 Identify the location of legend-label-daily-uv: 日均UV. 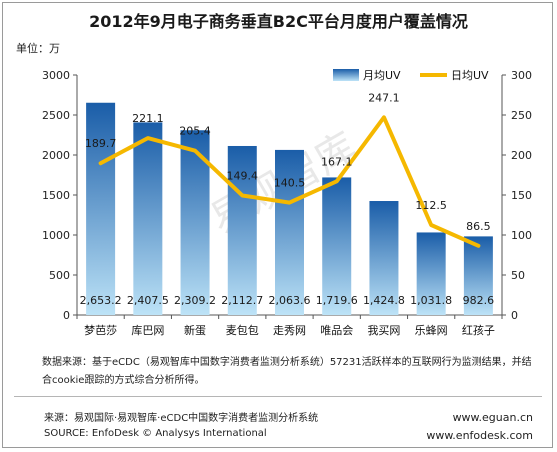
(470, 75).